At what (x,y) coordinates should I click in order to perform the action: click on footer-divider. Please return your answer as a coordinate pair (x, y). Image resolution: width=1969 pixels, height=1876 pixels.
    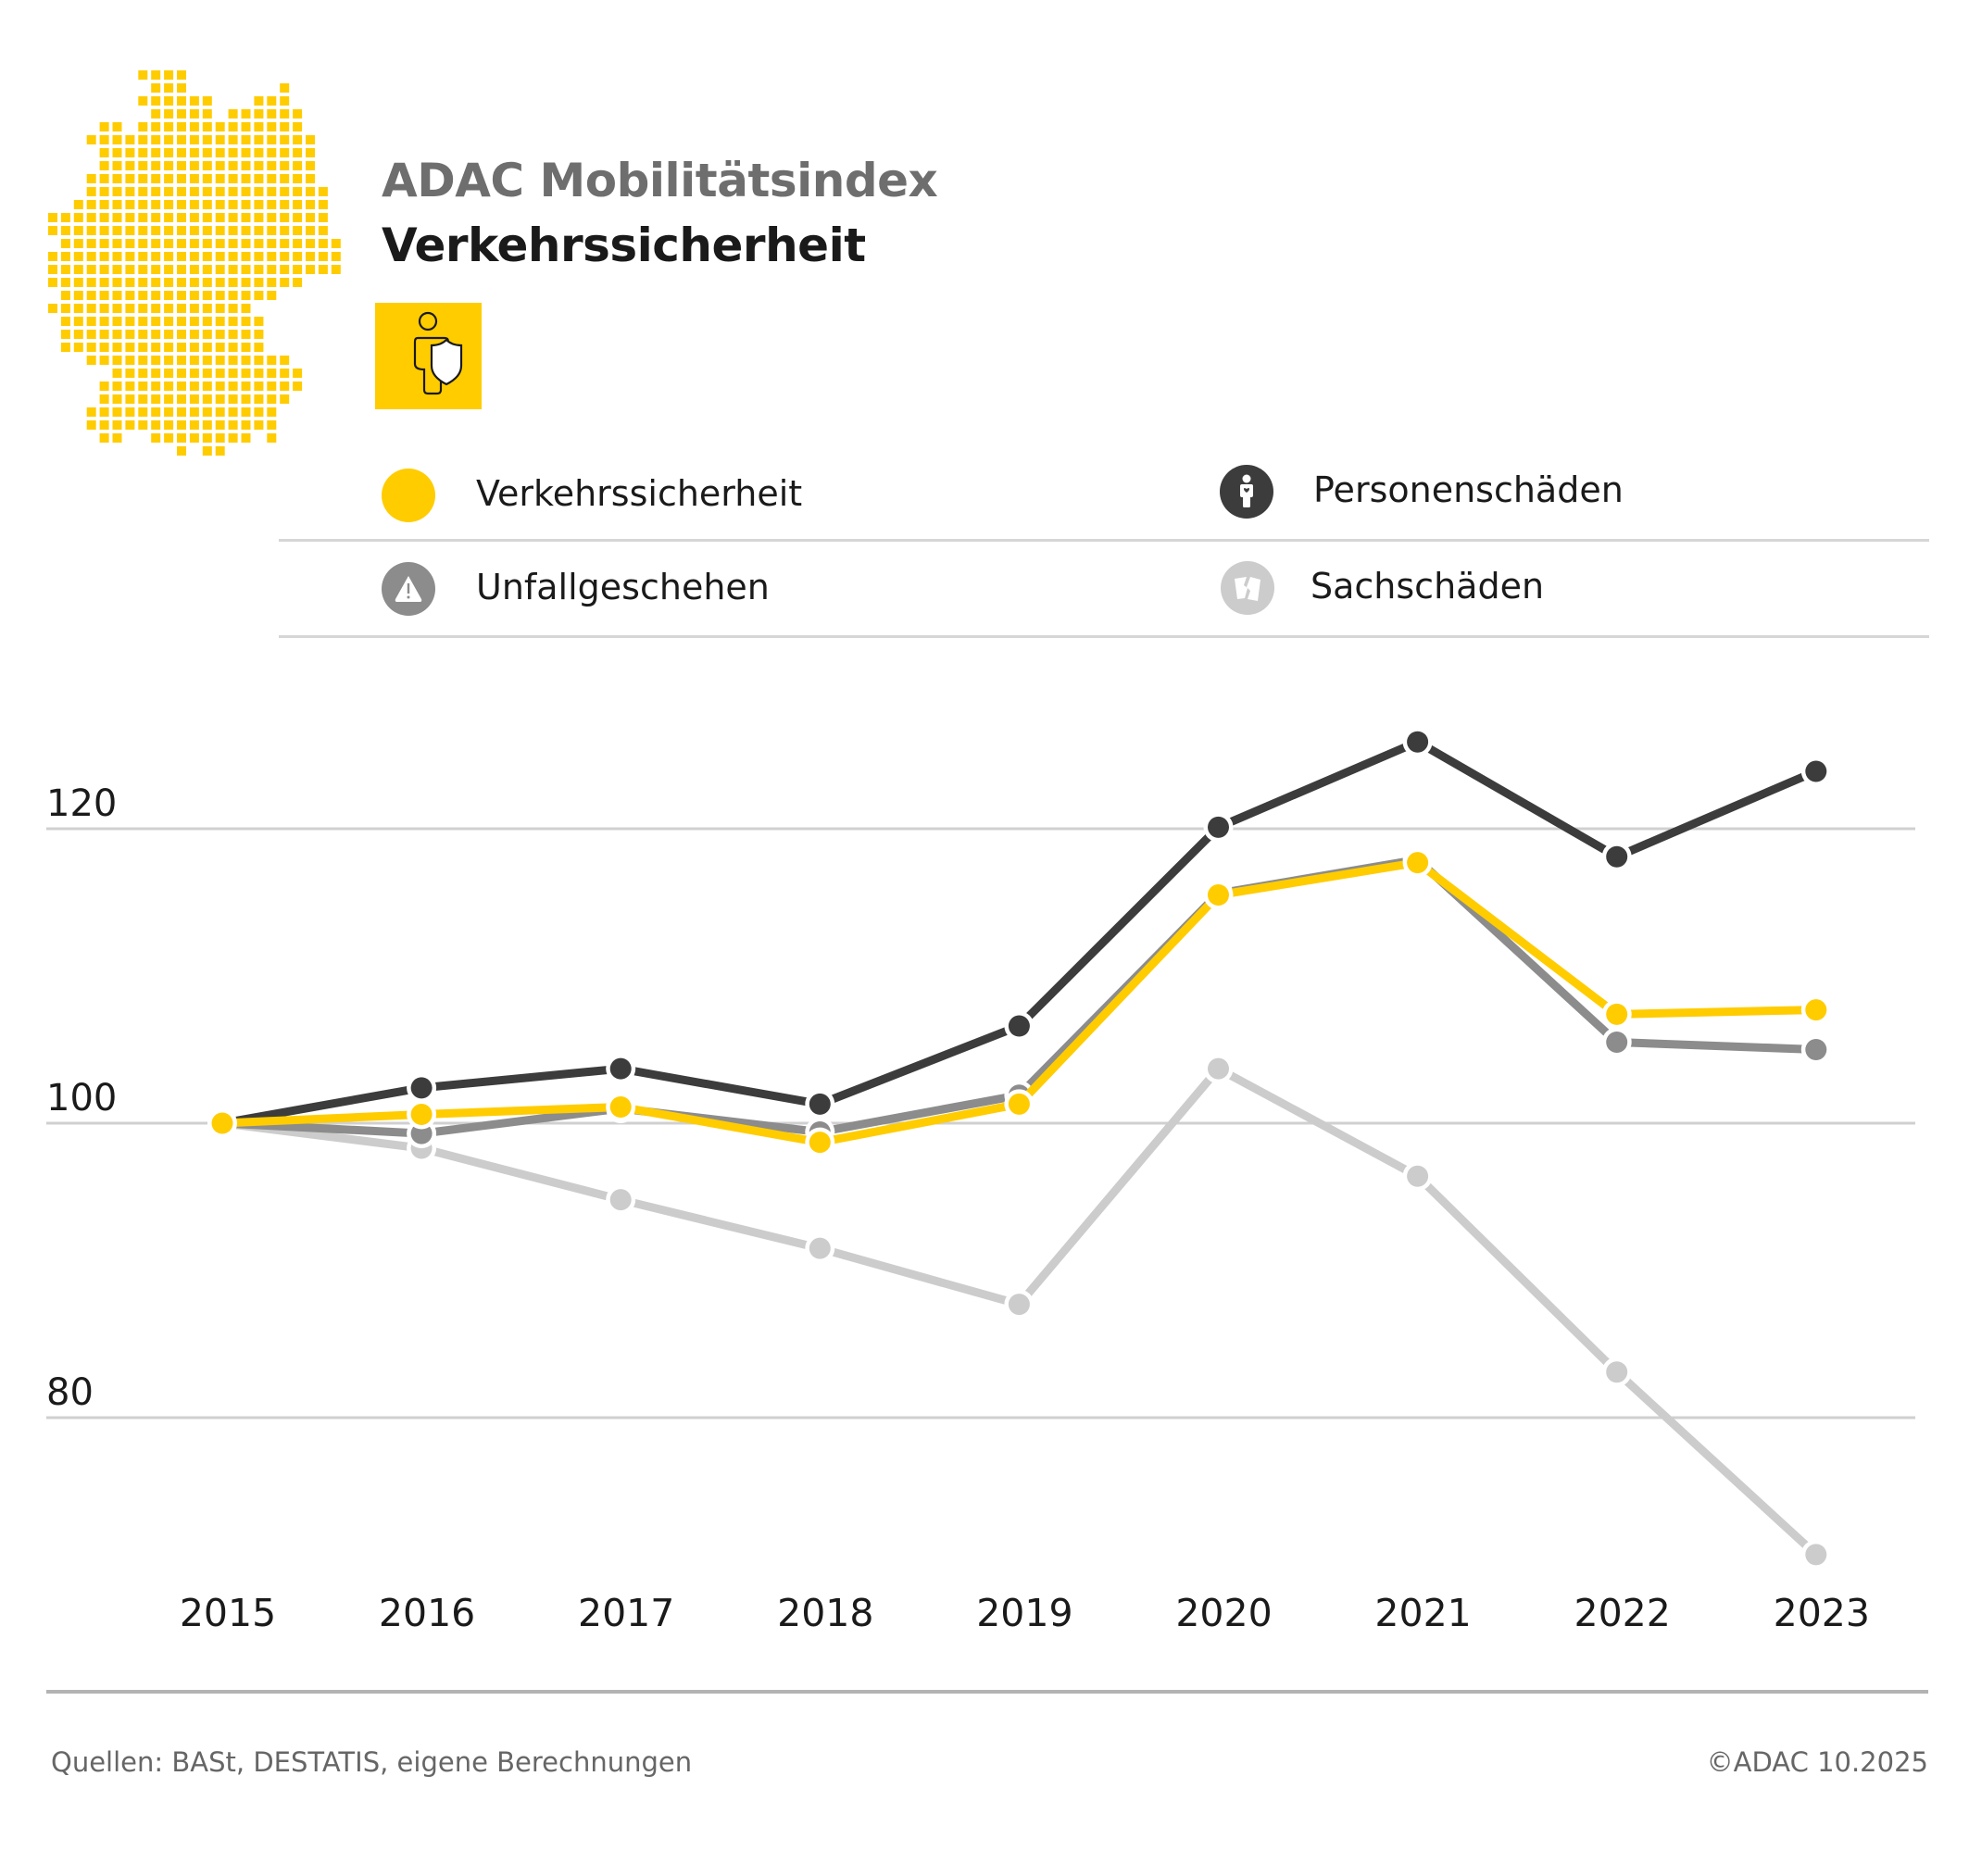
    Looking at the image, I should click on (987, 1692).